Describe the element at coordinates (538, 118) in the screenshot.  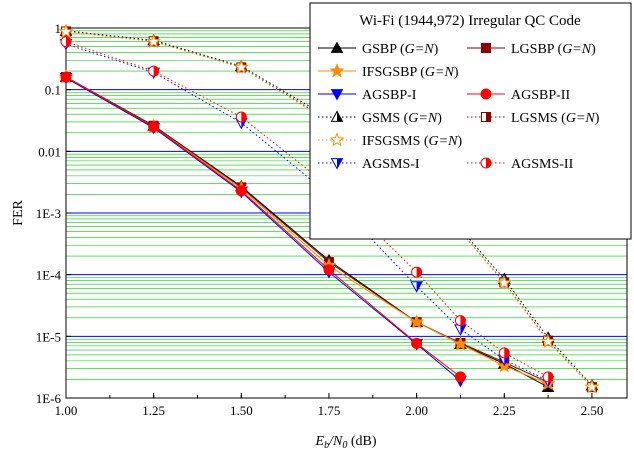
I see `legend-label-main: LGSMS (` at that location.